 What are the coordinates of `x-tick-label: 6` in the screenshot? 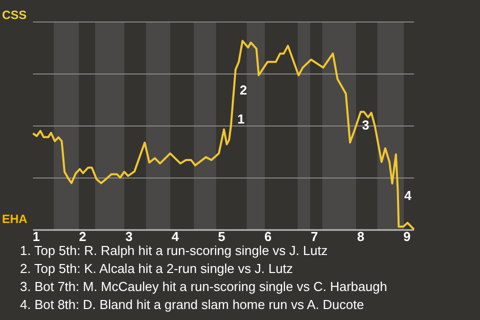 It's located at (268, 236).